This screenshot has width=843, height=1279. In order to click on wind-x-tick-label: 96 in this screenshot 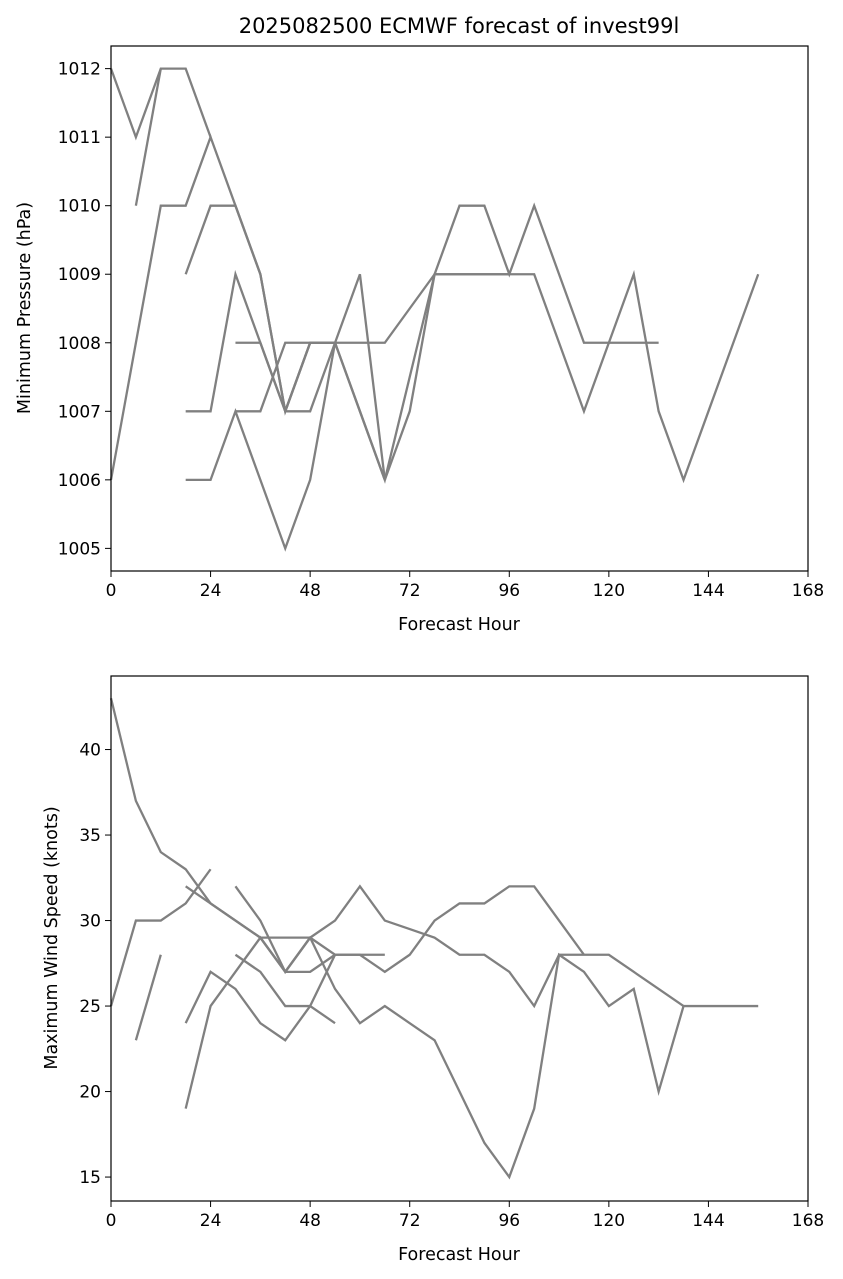, I will do `click(509, 1221)`.